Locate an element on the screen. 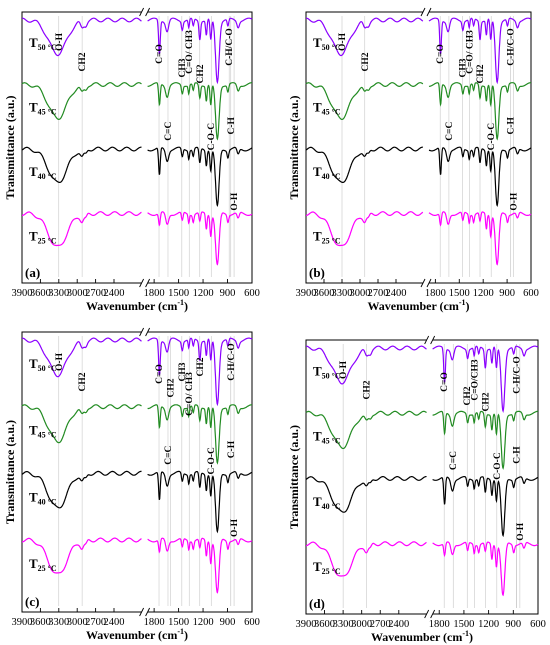 This screenshot has height=645, width=550. band-annotation: C=C is located at coordinates (169, 454).